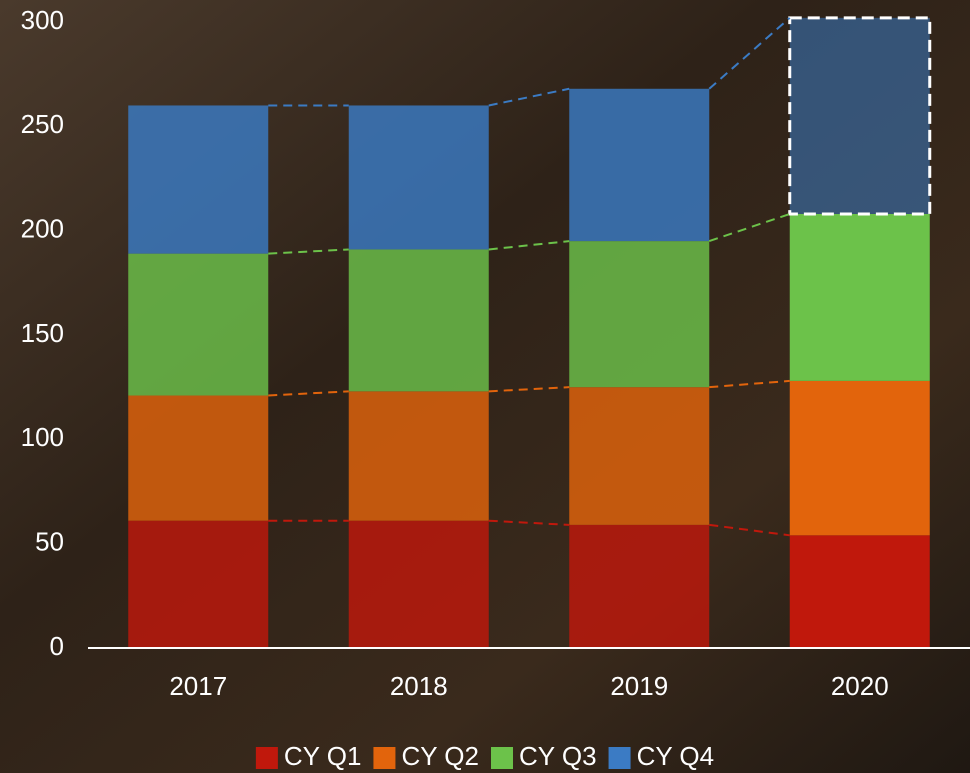 The image size is (970, 773). What do you see at coordinates (676, 756) in the screenshot?
I see `legend-label: CY Q4` at bounding box center [676, 756].